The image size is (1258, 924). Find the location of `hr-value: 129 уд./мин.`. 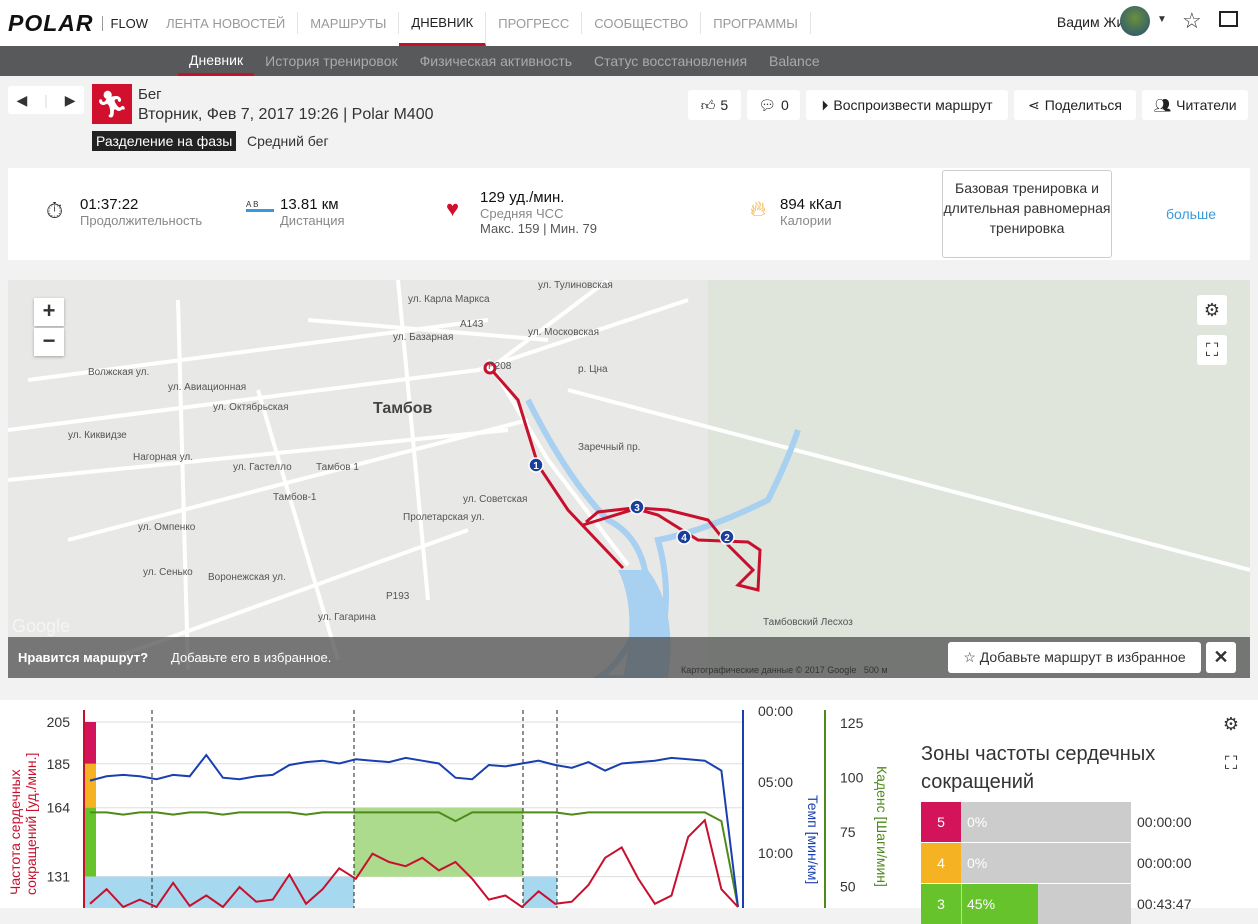

hr-value: 129 уд./мин. is located at coordinates (522, 197).